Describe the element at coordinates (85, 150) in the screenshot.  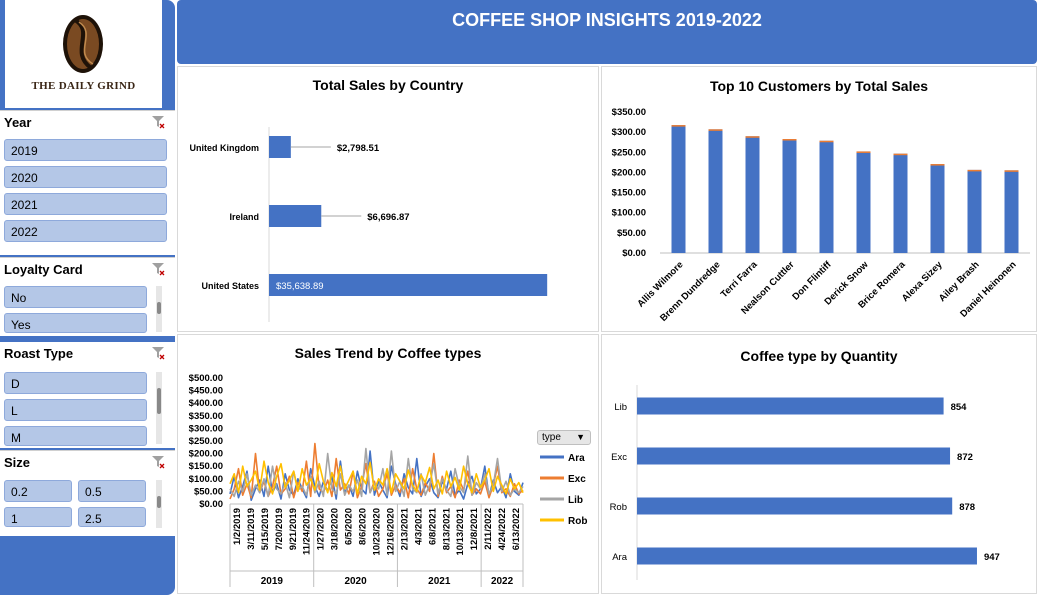
I see `slicer-item-2019: 2019` at that location.